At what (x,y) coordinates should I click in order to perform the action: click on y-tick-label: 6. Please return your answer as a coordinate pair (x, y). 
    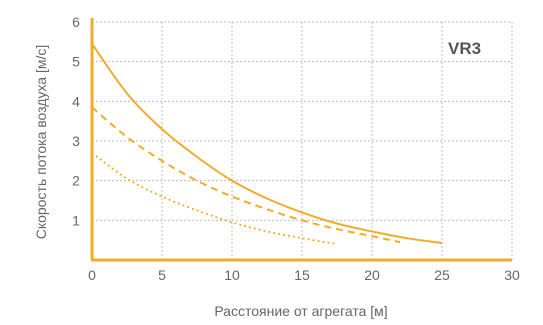
    Looking at the image, I should click on (76, 22).